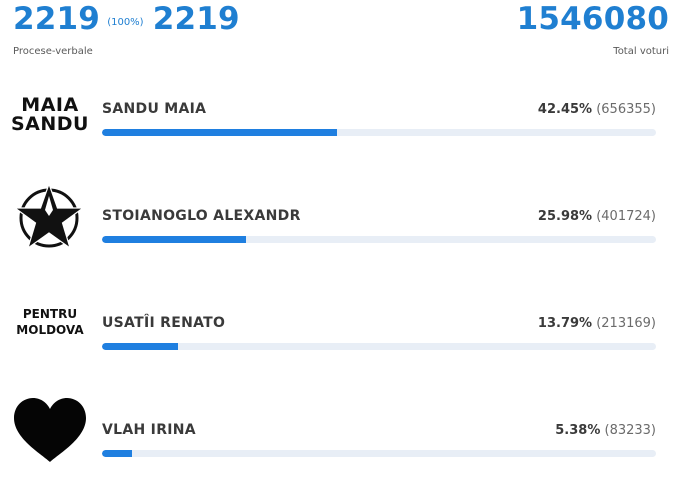 The width and height of the screenshot is (700, 491). What do you see at coordinates (50, 105) in the screenshot?
I see `logo-line: MAIA` at bounding box center [50, 105].